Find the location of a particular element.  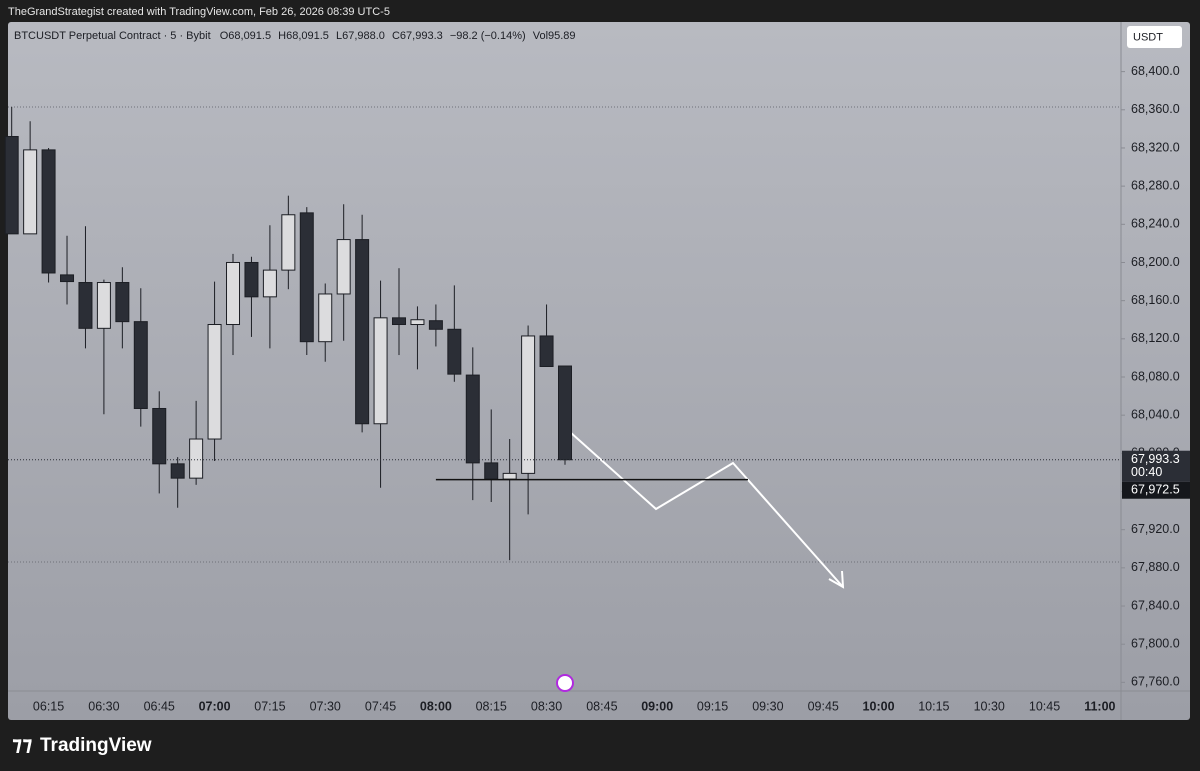

x-tick-label: 07:45 is located at coordinates (380, 706).